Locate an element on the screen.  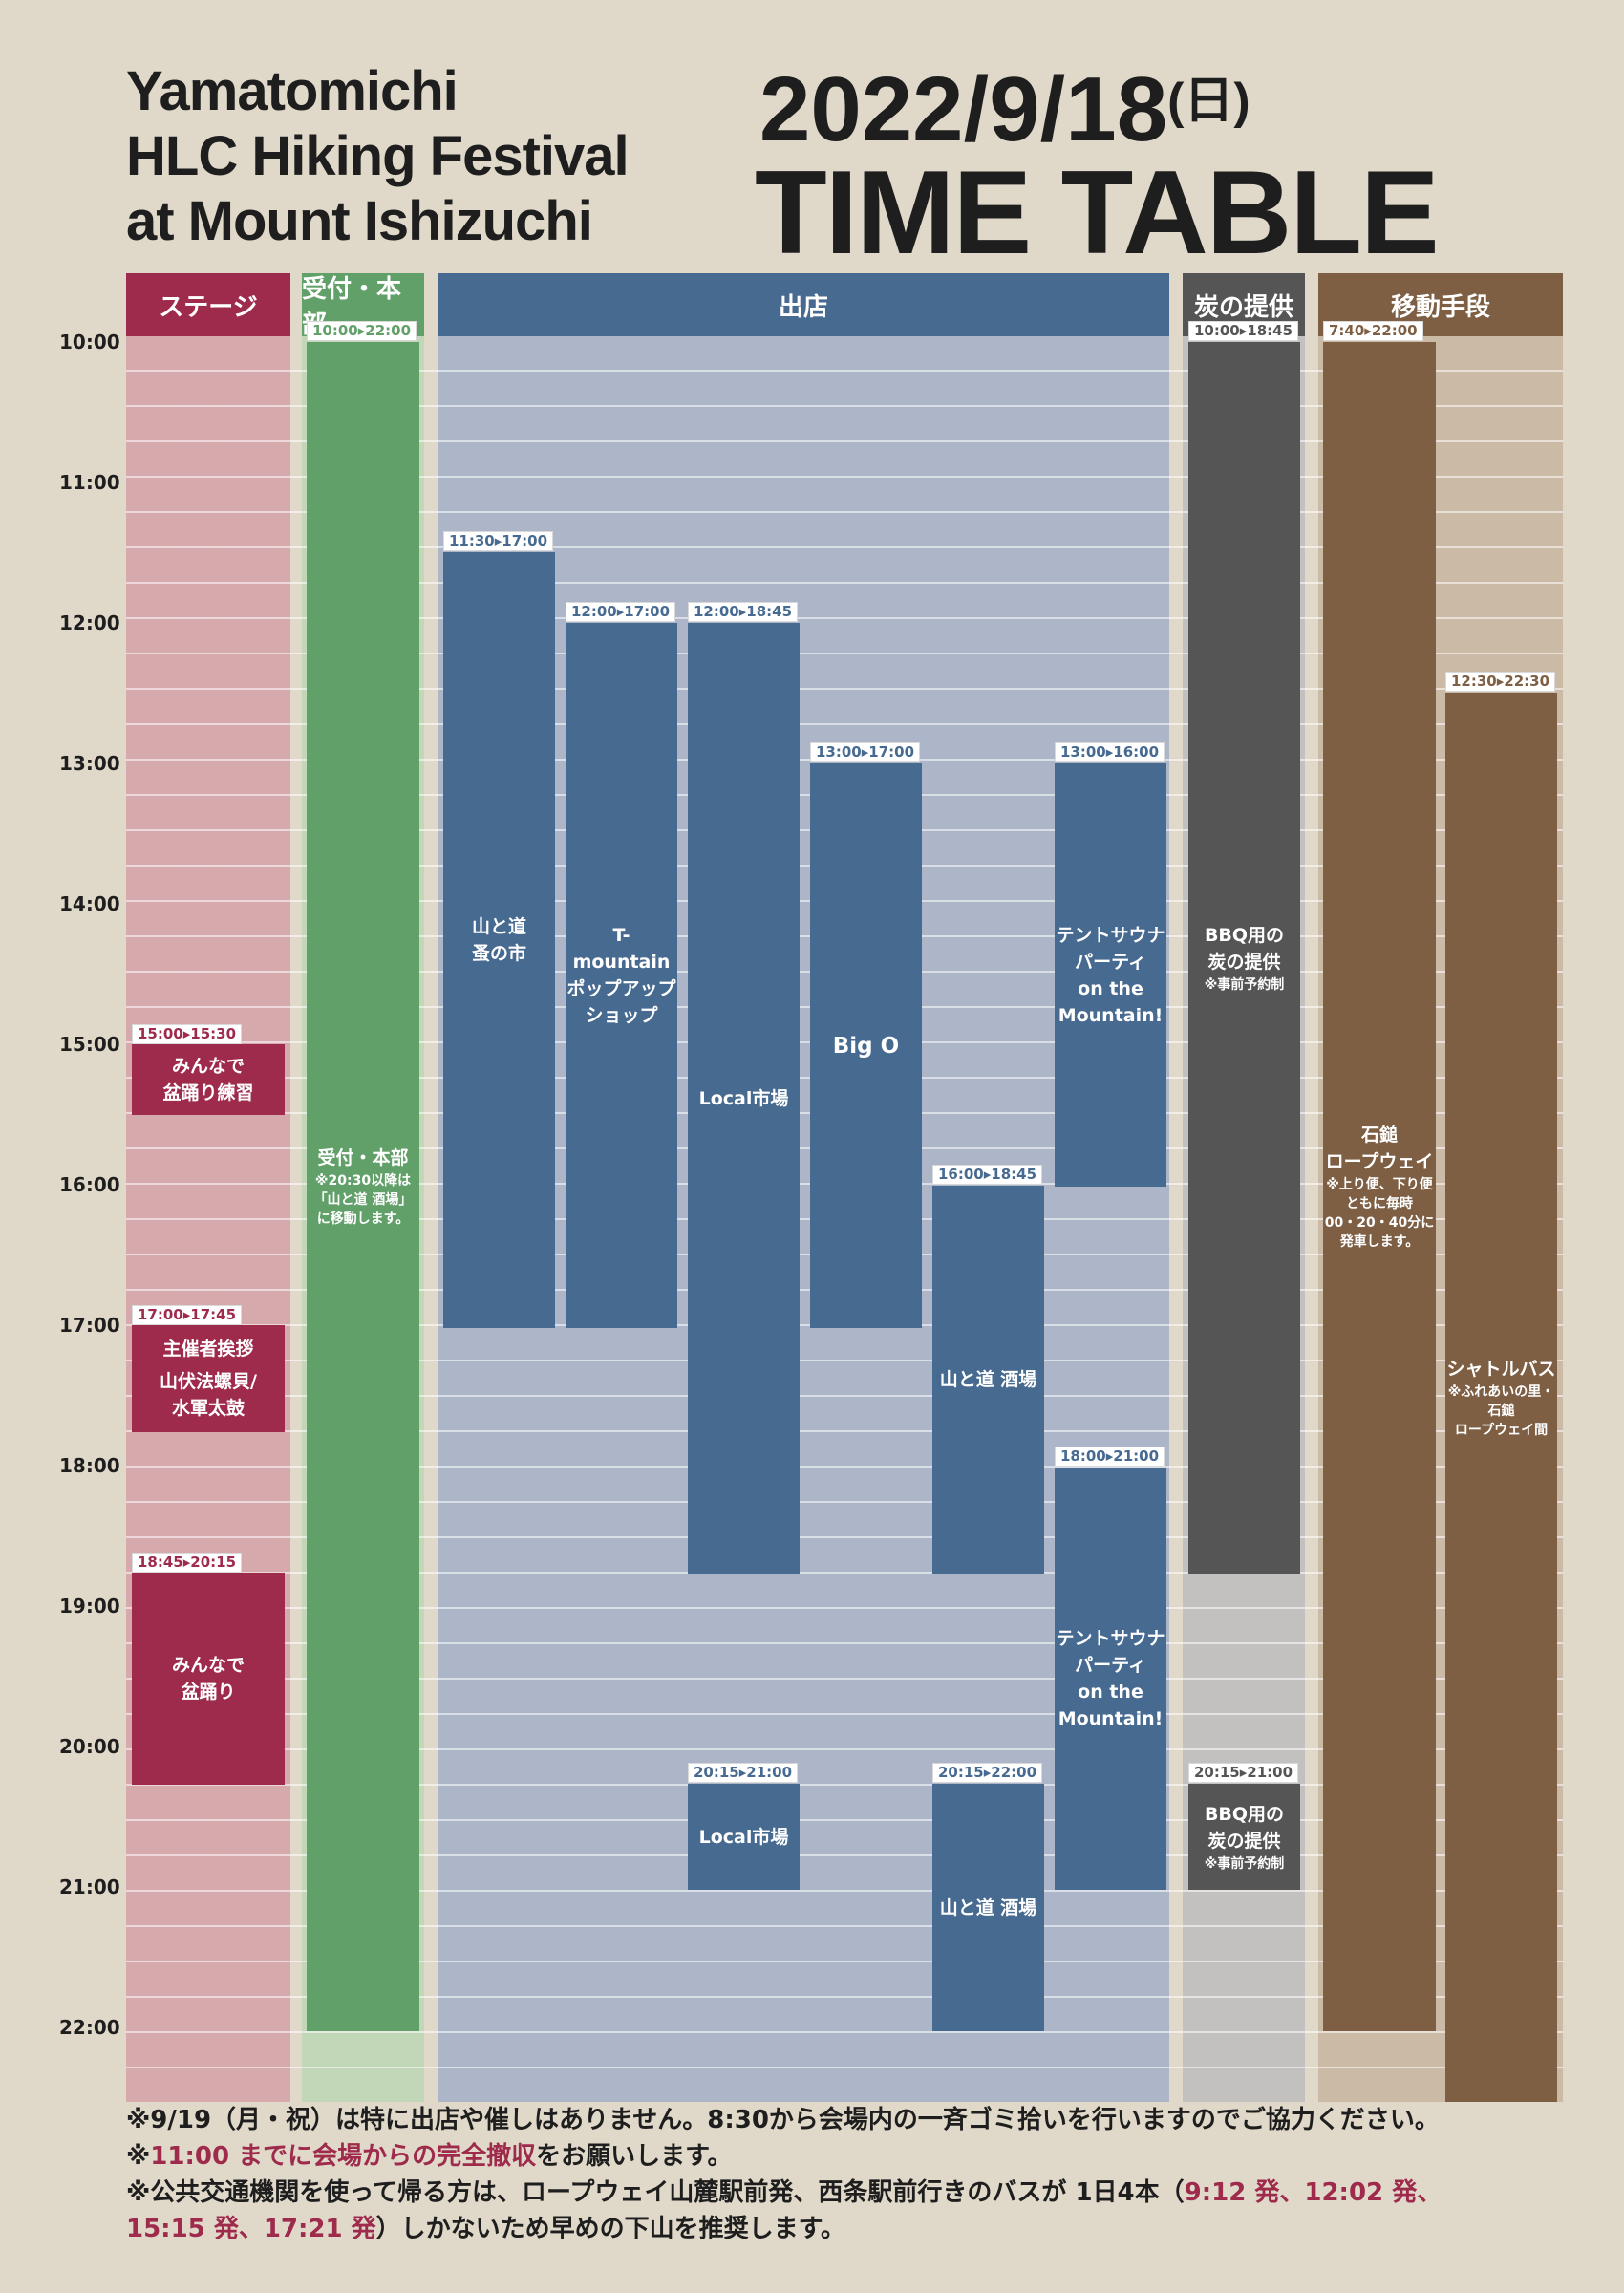
event-line: ショップ is located at coordinates (622, 1015).